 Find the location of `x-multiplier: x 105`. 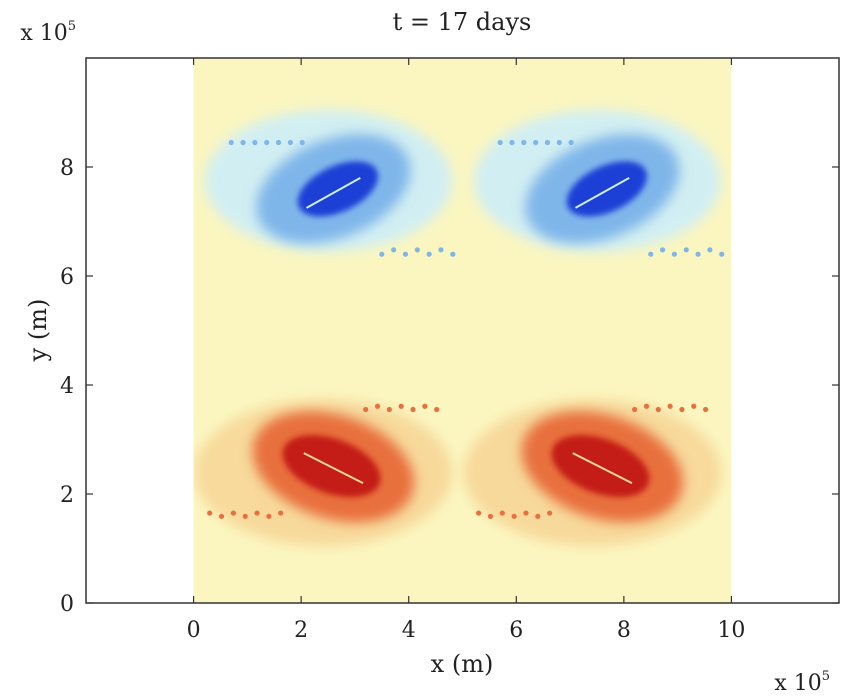

x-multiplier: x 105 is located at coordinates (802, 682).